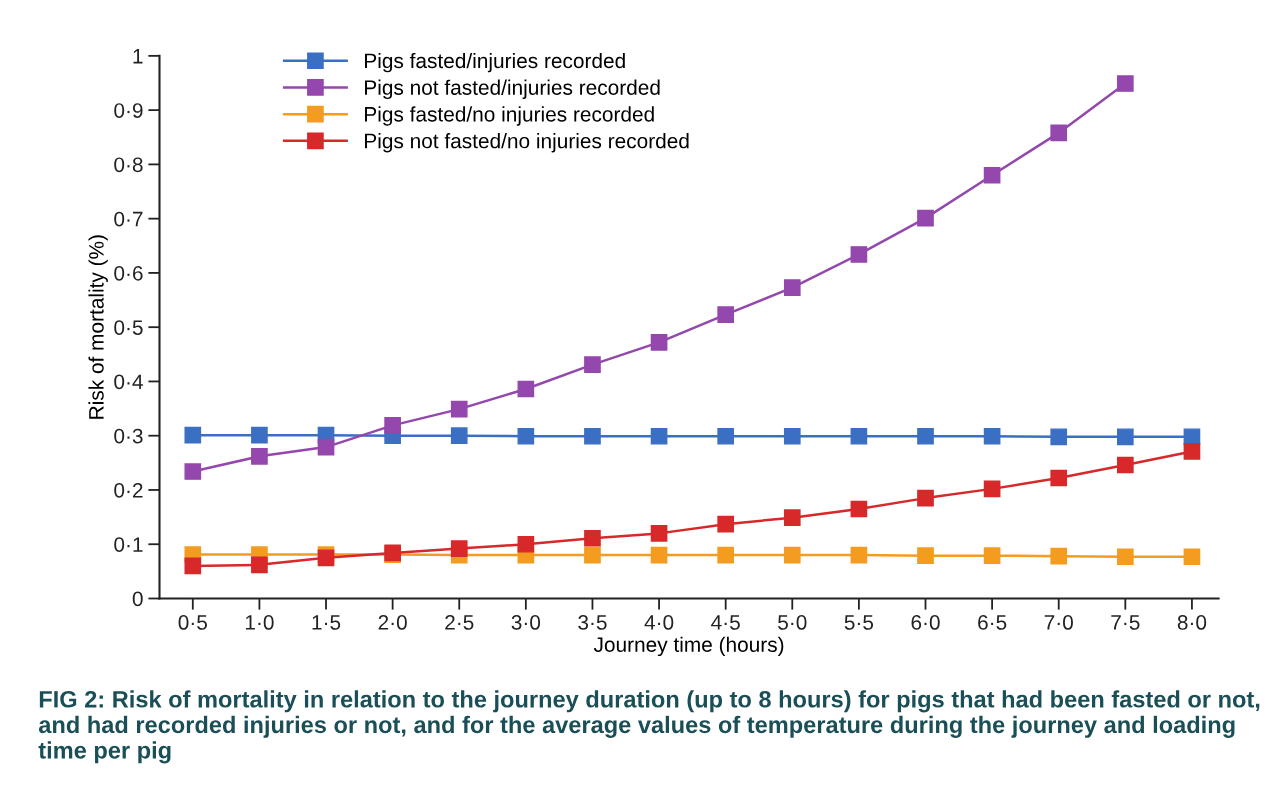 The height and width of the screenshot is (798, 1276). Describe the element at coordinates (192, 622) in the screenshot. I see `x-tick-label: 0·5` at that location.